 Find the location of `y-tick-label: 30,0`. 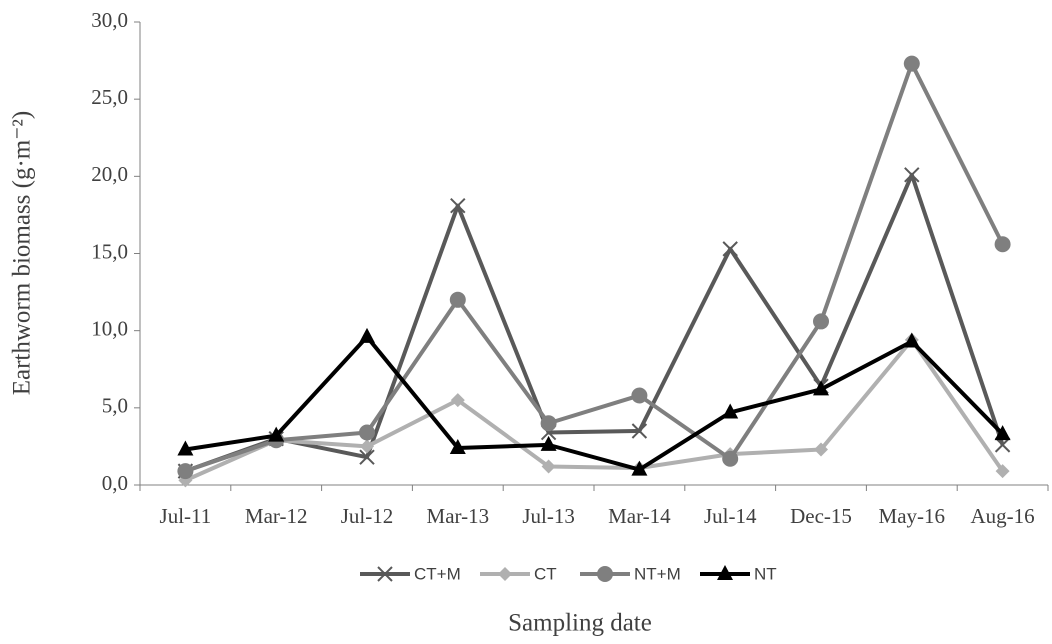

y-tick-label: 30,0 is located at coordinates (109, 20).